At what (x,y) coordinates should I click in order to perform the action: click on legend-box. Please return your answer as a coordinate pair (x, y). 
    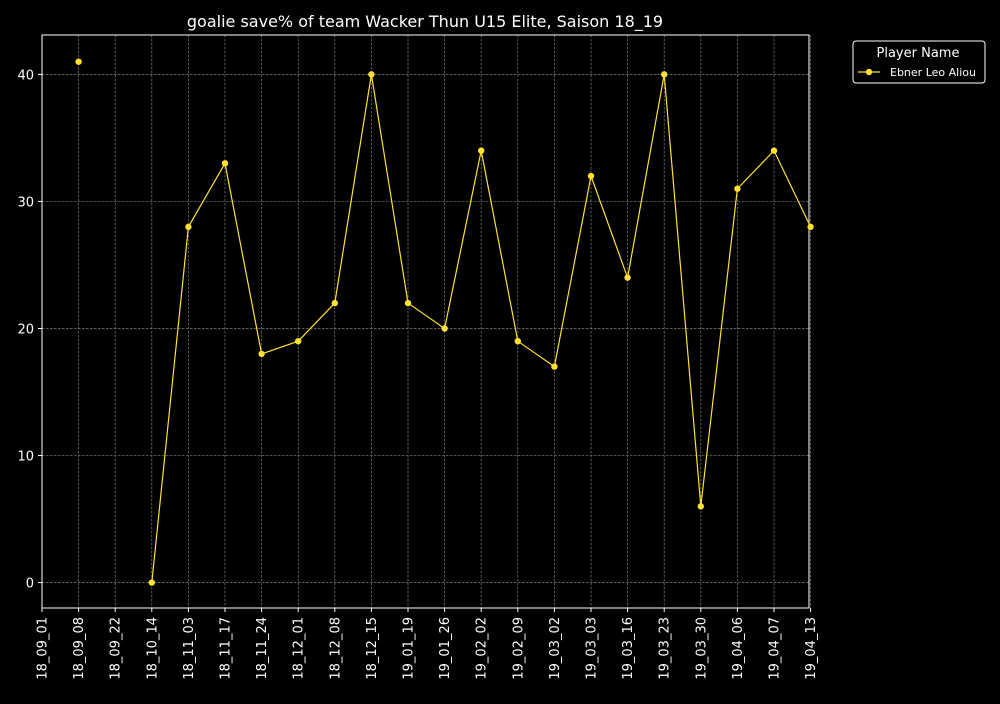
    Looking at the image, I should click on (919, 62).